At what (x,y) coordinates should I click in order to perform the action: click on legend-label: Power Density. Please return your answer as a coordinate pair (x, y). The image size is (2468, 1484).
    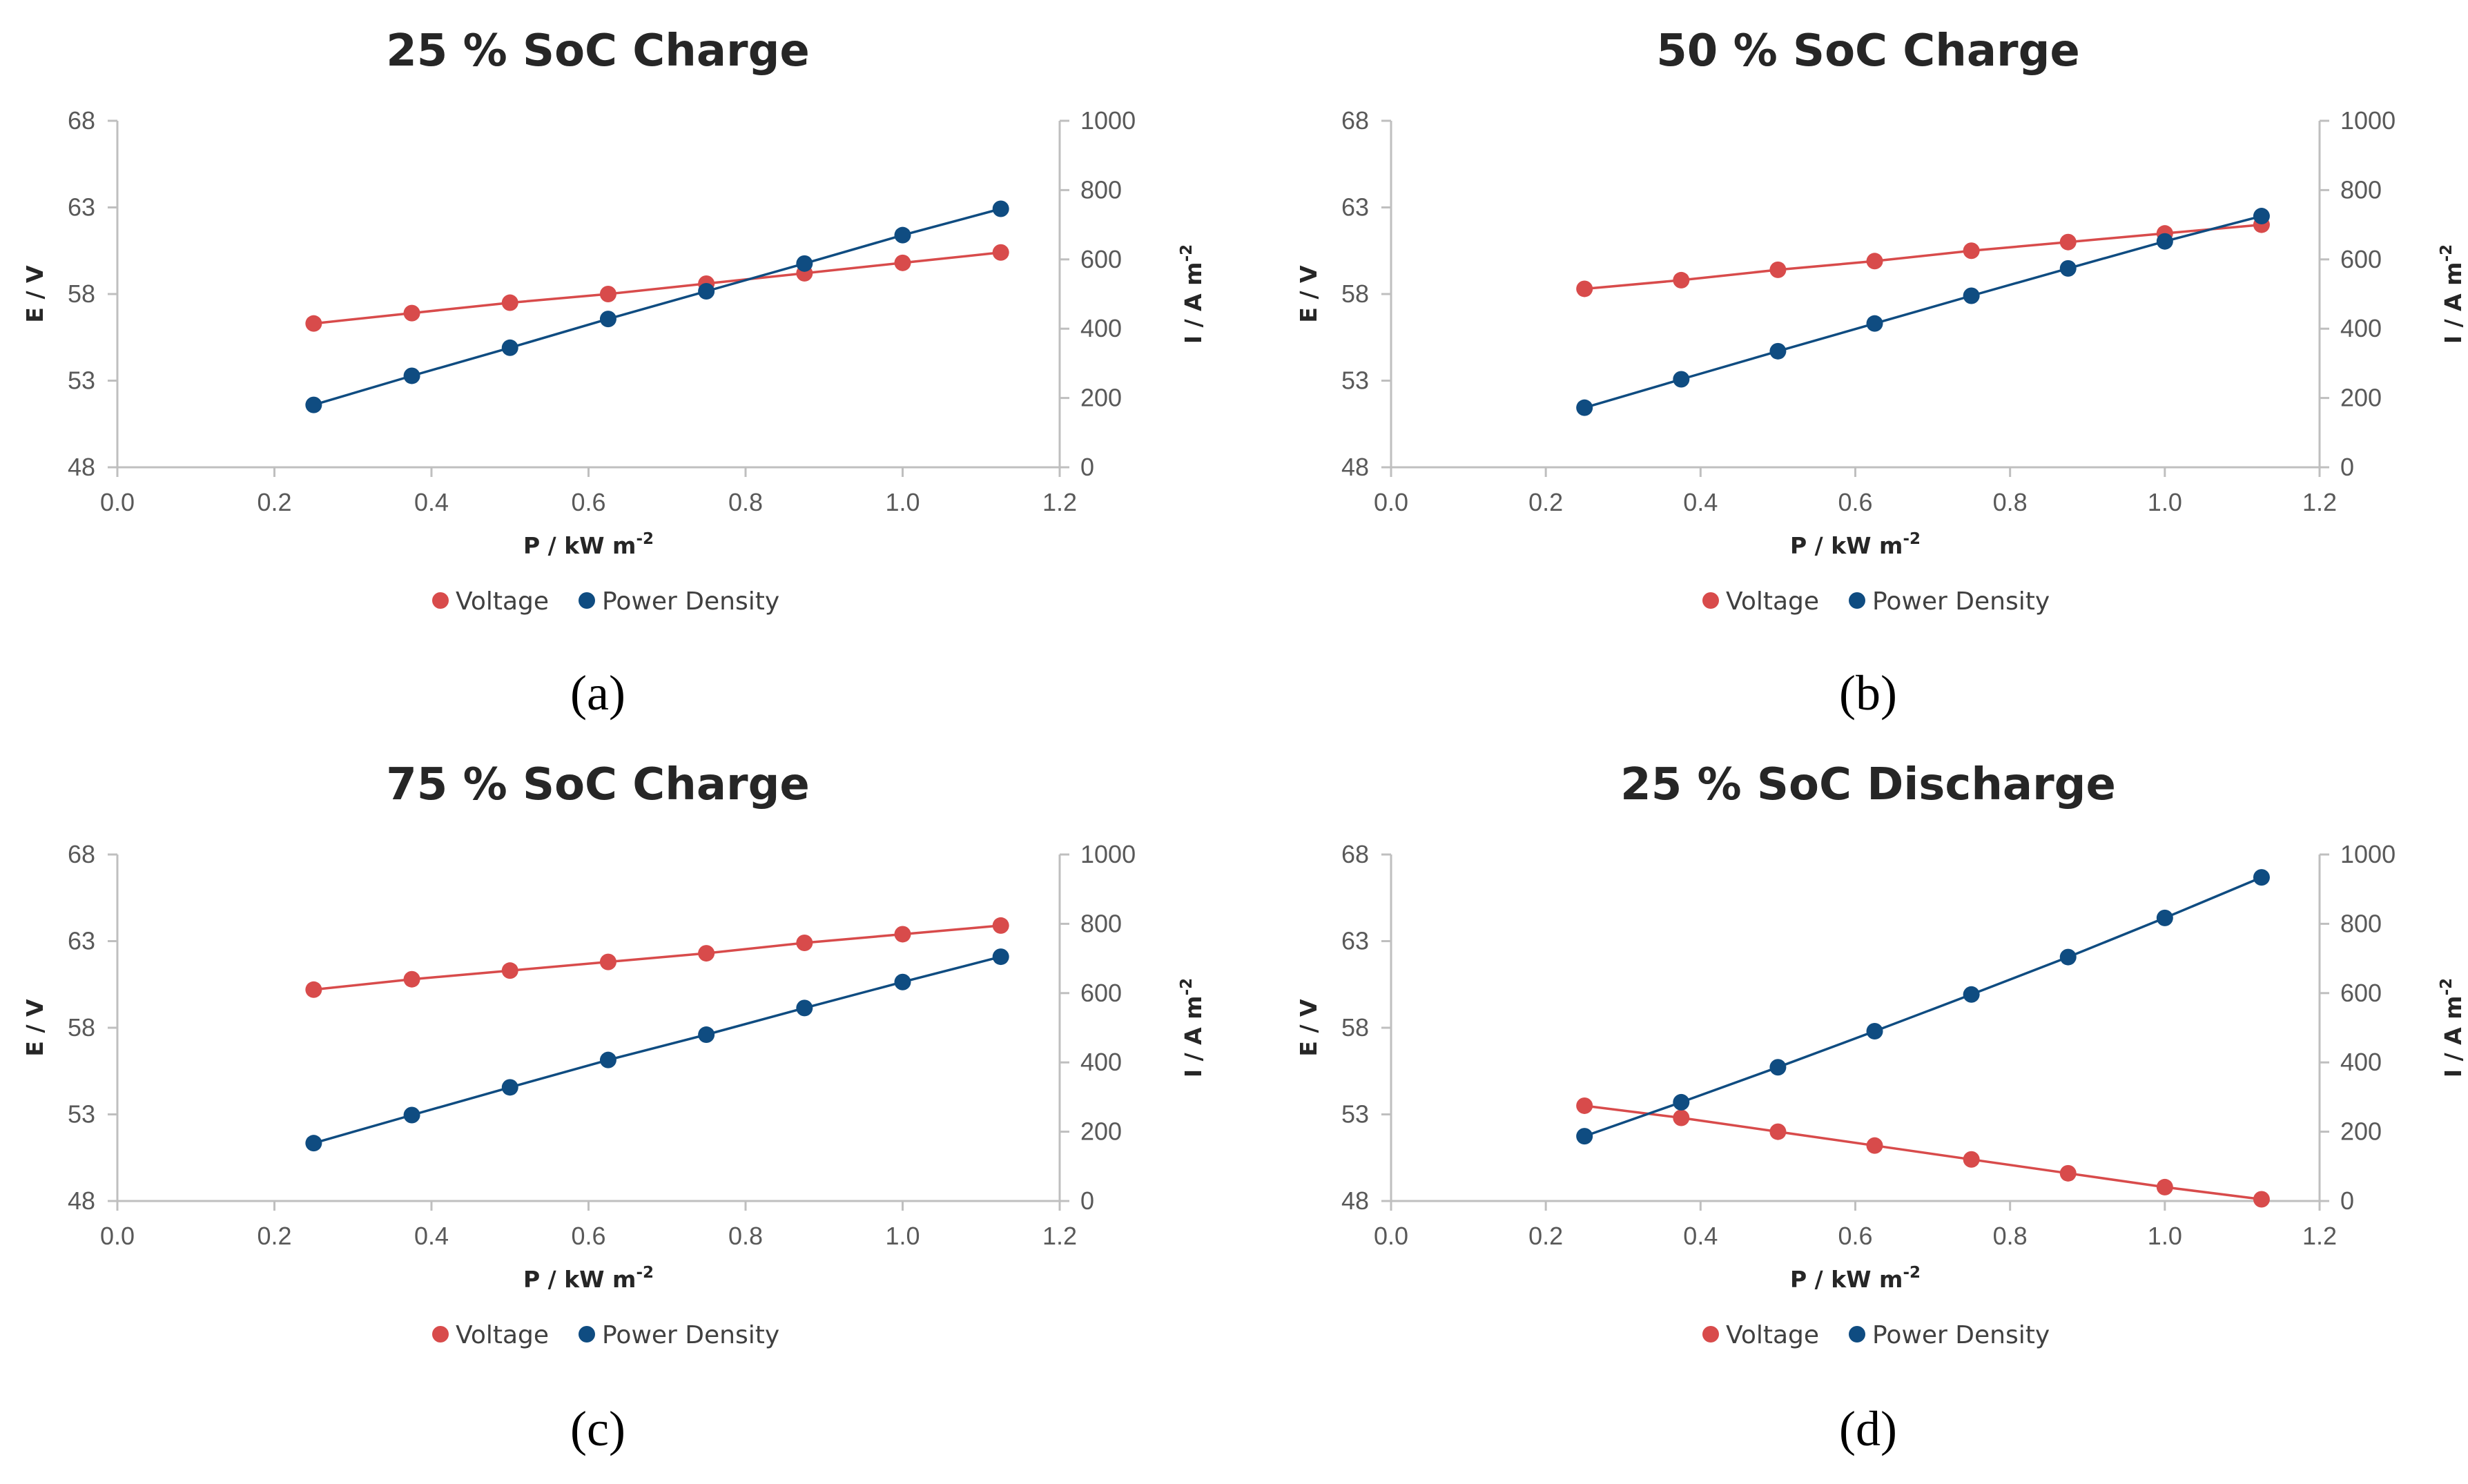
    Looking at the image, I should click on (1961, 601).